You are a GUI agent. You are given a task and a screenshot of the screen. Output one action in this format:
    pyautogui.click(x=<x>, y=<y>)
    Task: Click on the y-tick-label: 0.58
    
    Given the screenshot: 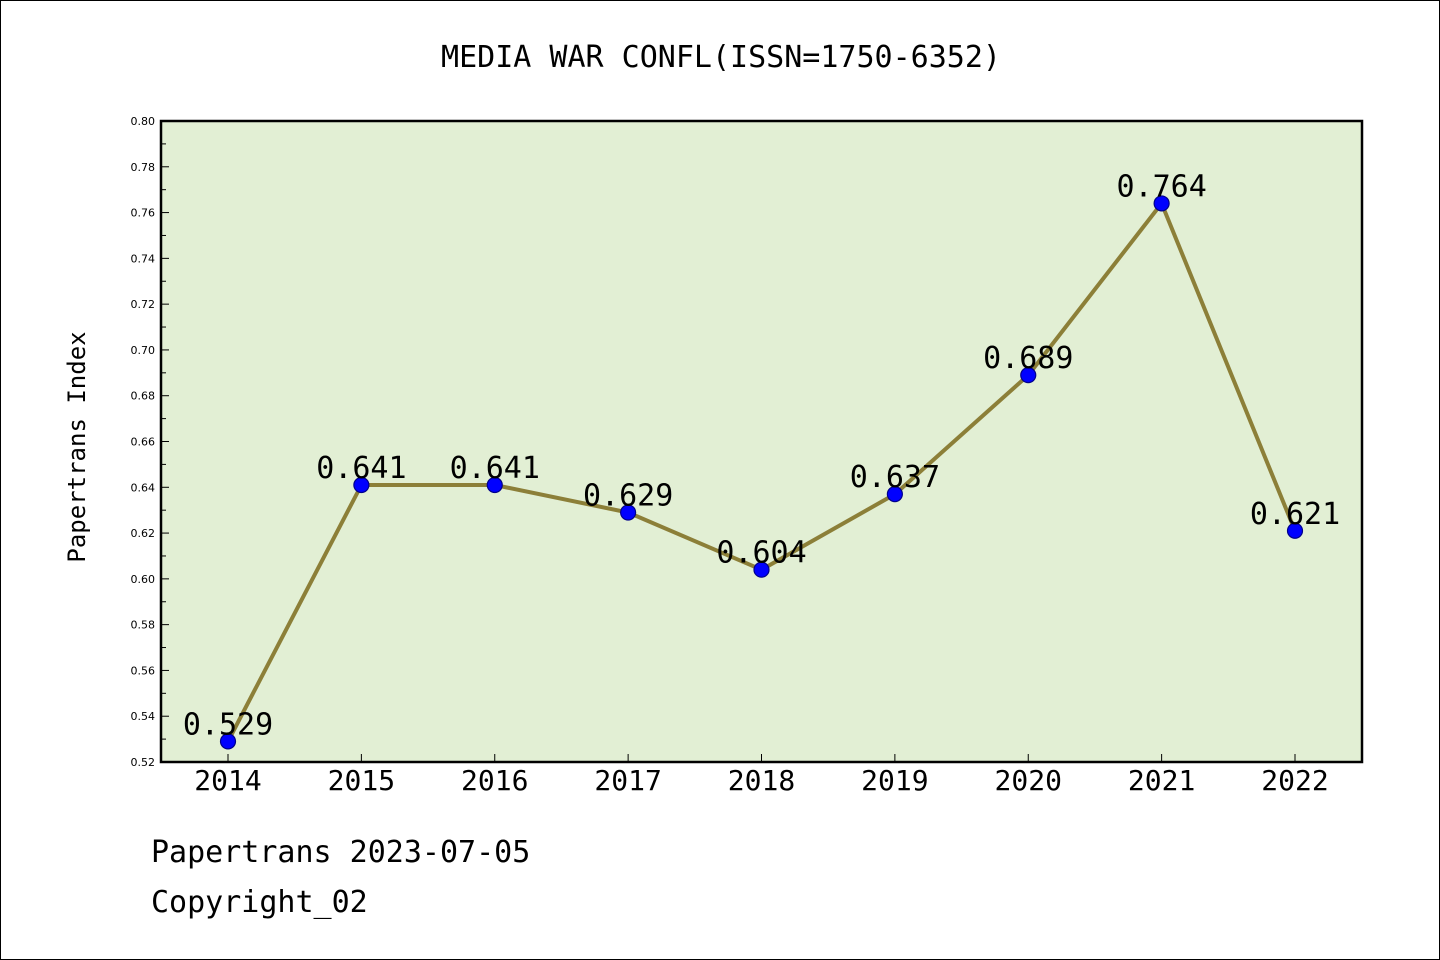 What is the action you would take?
    pyautogui.click(x=143, y=625)
    